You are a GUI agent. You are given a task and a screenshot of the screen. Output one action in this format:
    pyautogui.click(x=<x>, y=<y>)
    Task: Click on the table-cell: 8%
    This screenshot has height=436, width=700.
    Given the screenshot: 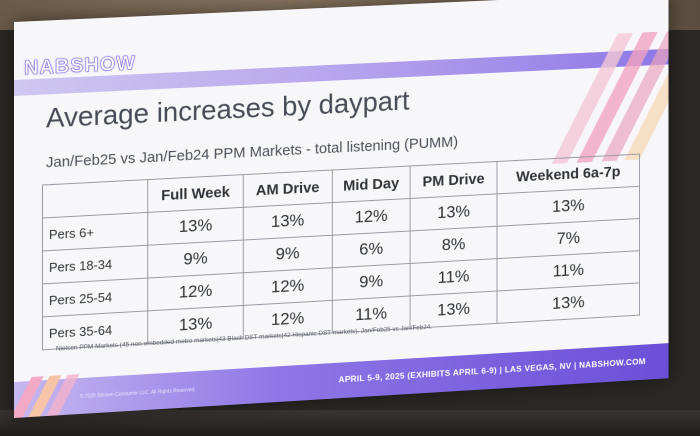 What is the action you would take?
    pyautogui.click(x=453, y=245)
    